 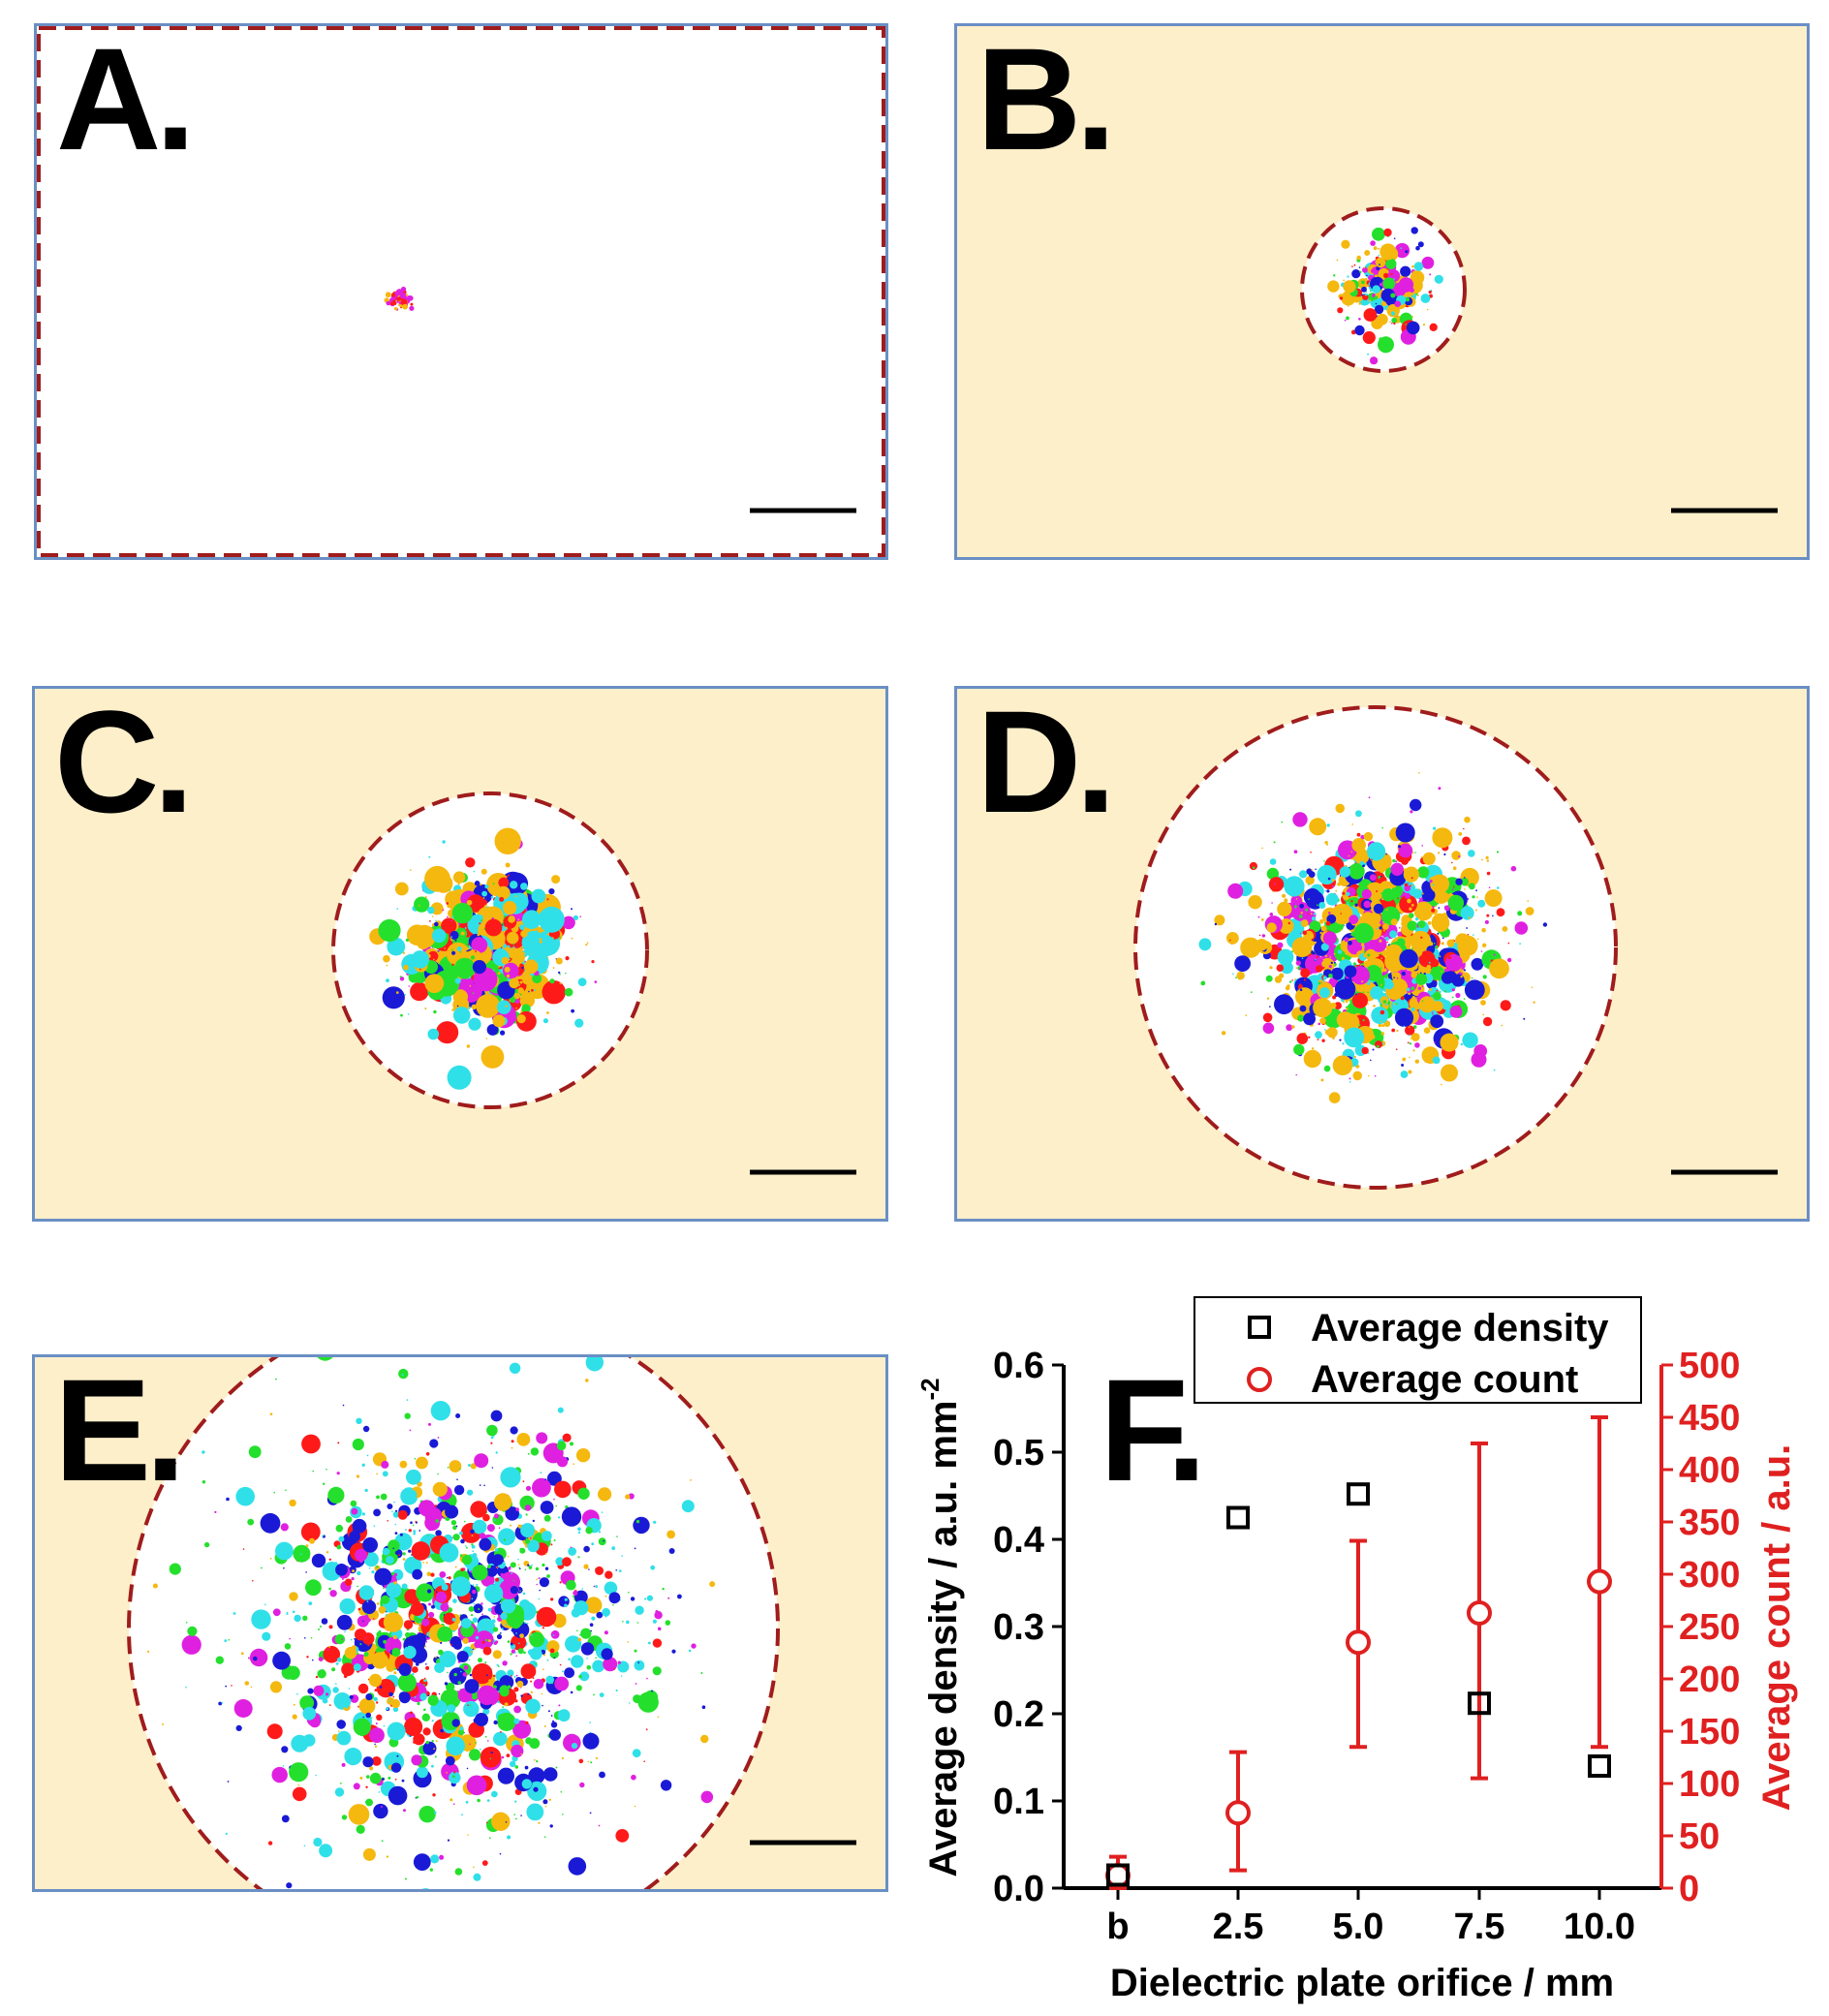 I want to click on y-right-tick-label: 150, so click(x=1709, y=1732).